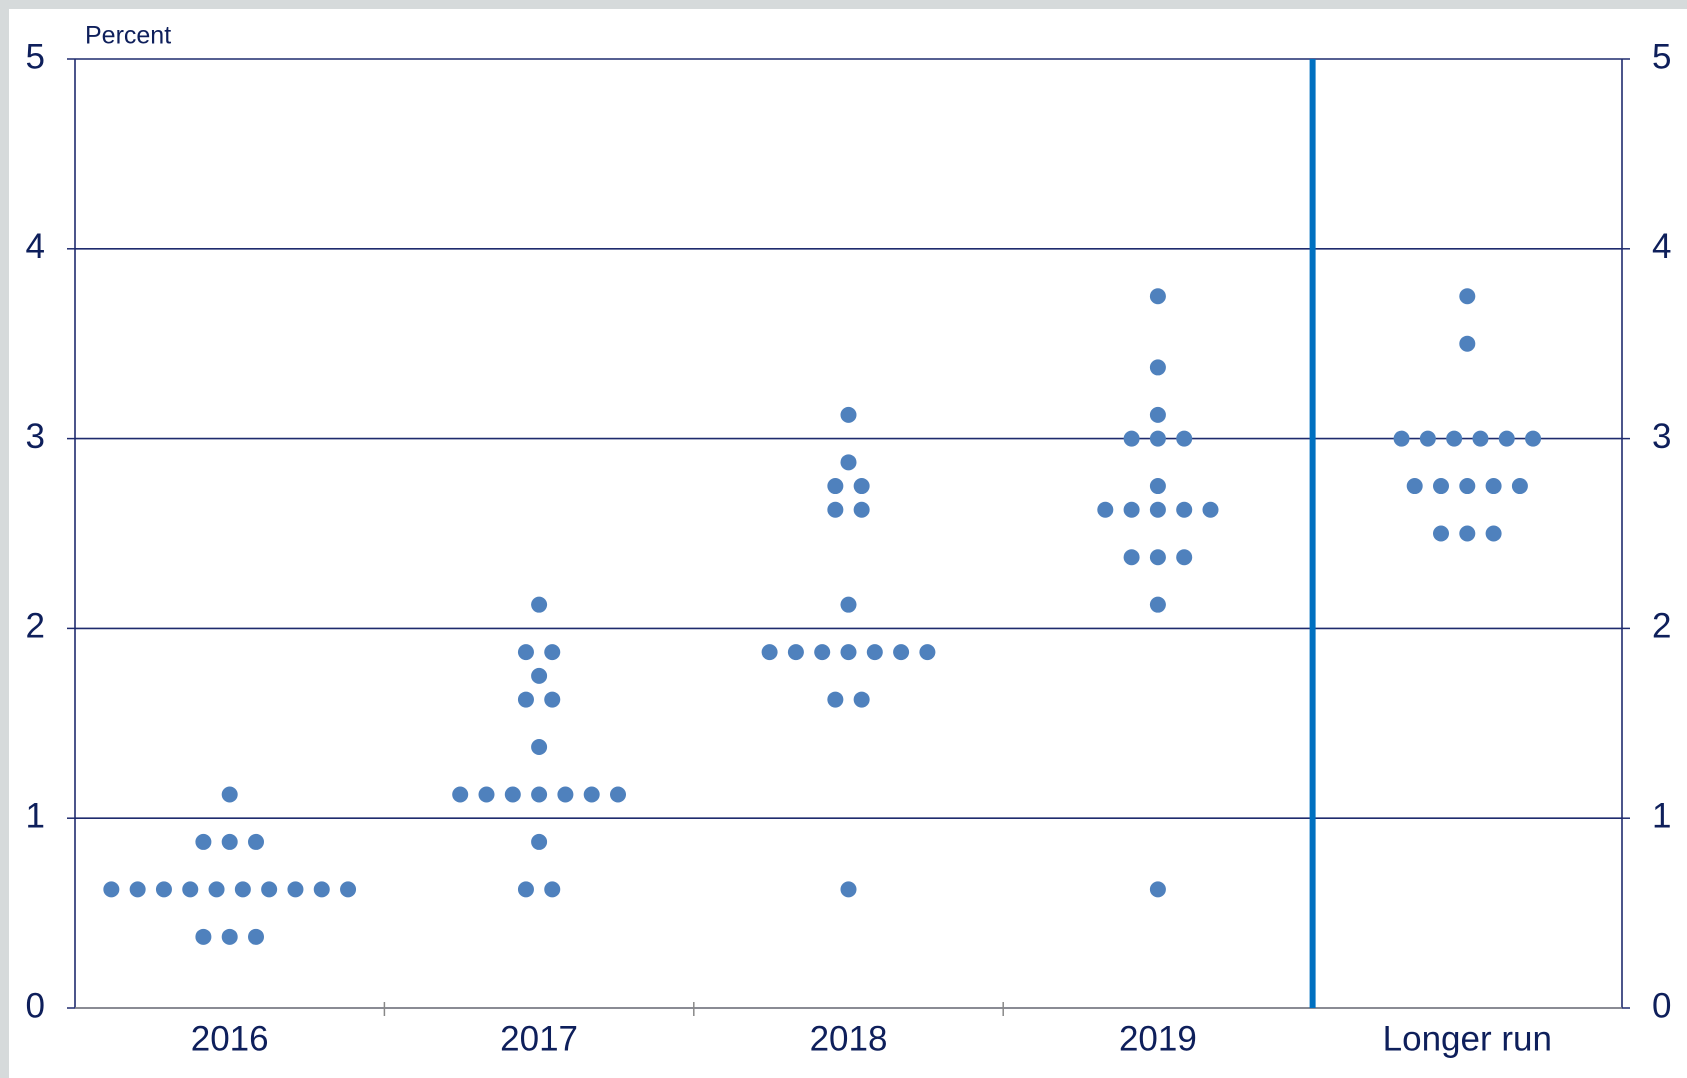  I want to click on y2-tick-label: 5, so click(1661, 56).